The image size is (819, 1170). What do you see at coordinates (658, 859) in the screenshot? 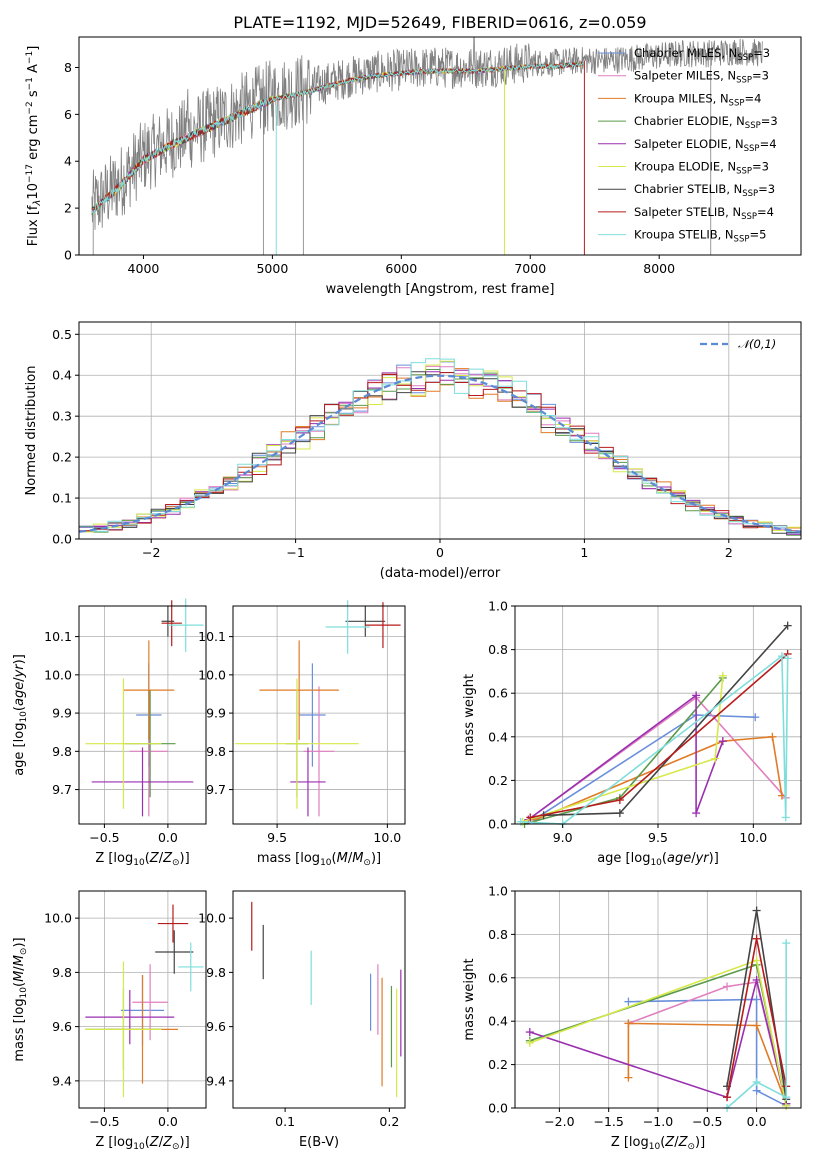
I see `x-axis-label: age [log10(age/yr)]` at bounding box center [658, 859].